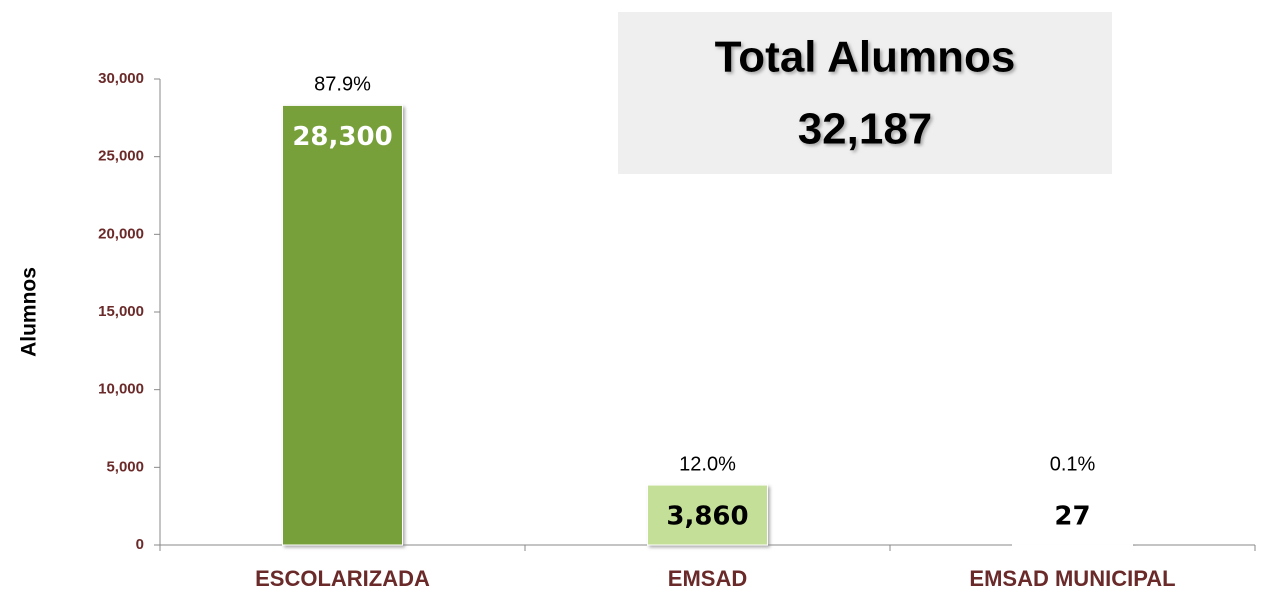 The width and height of the screenshot is (1263, 597). Describe the element at coordinates (865, 129) in the screenshot. I see `total-value: 32,187` at that location.